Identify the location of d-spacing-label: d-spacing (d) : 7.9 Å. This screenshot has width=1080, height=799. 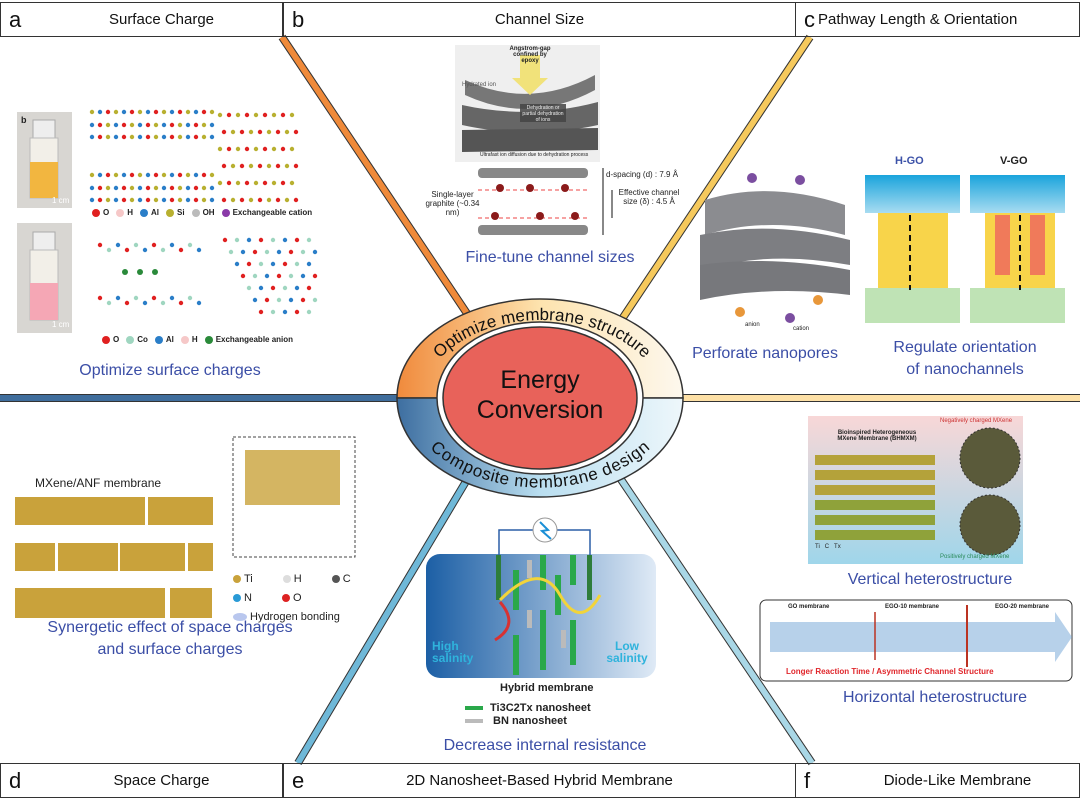
(642, 174).